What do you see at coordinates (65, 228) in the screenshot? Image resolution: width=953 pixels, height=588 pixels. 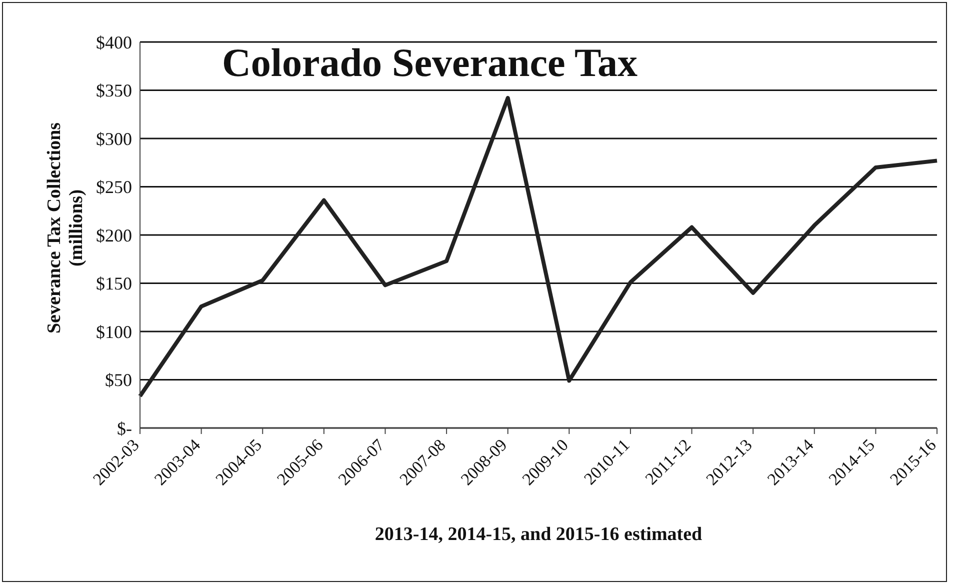 I see `y-axis-title: Severance Tax Collections (millions)` at bounding box center [65, 228].